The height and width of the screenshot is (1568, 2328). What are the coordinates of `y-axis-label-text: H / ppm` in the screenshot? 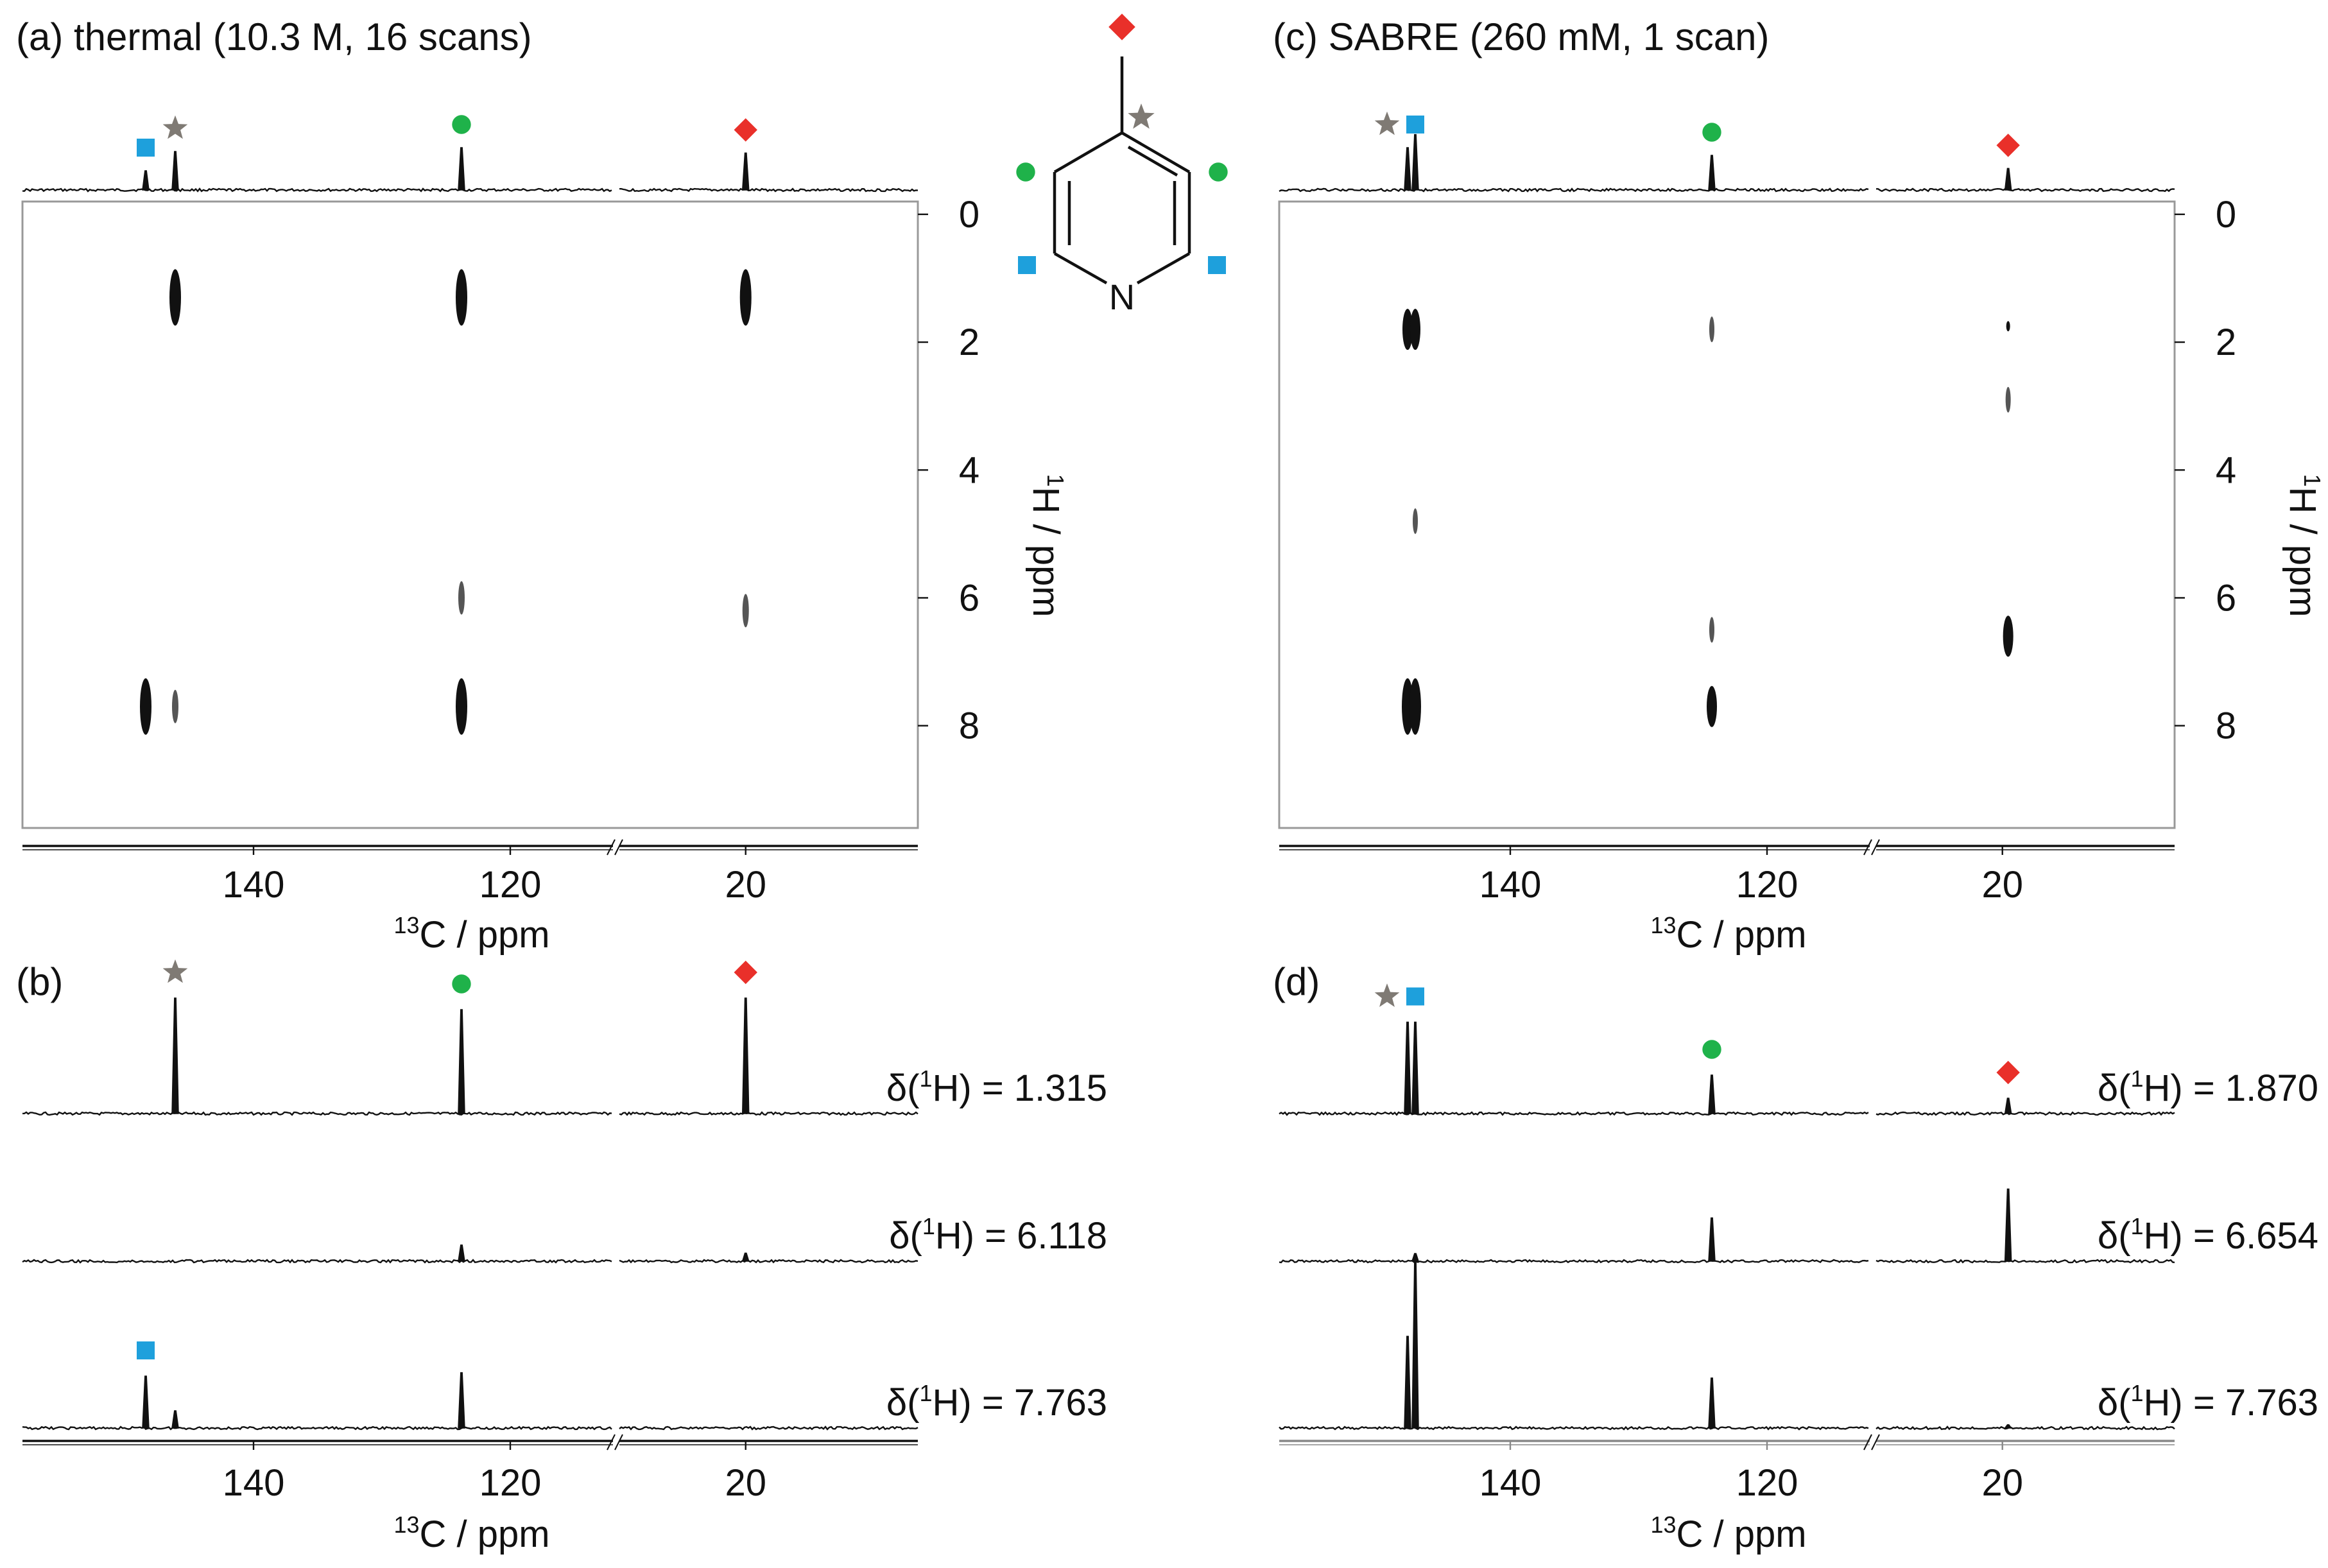 It's located at (1046, 552).